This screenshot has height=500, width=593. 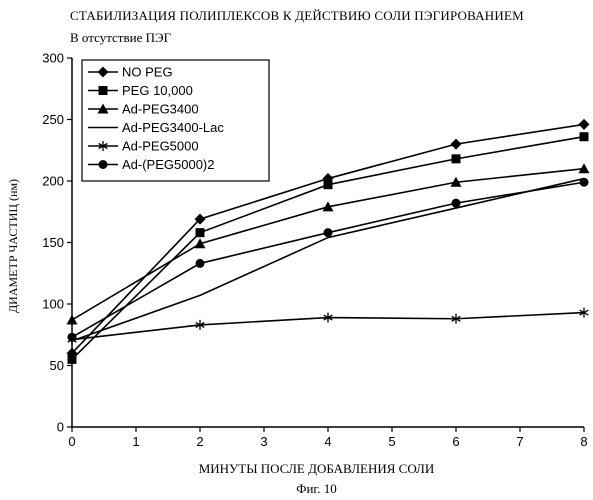 I want to click on y-axis-label: ДИАМЕТР ЧАСТИЦ (нм), so click(x=13, y=246).